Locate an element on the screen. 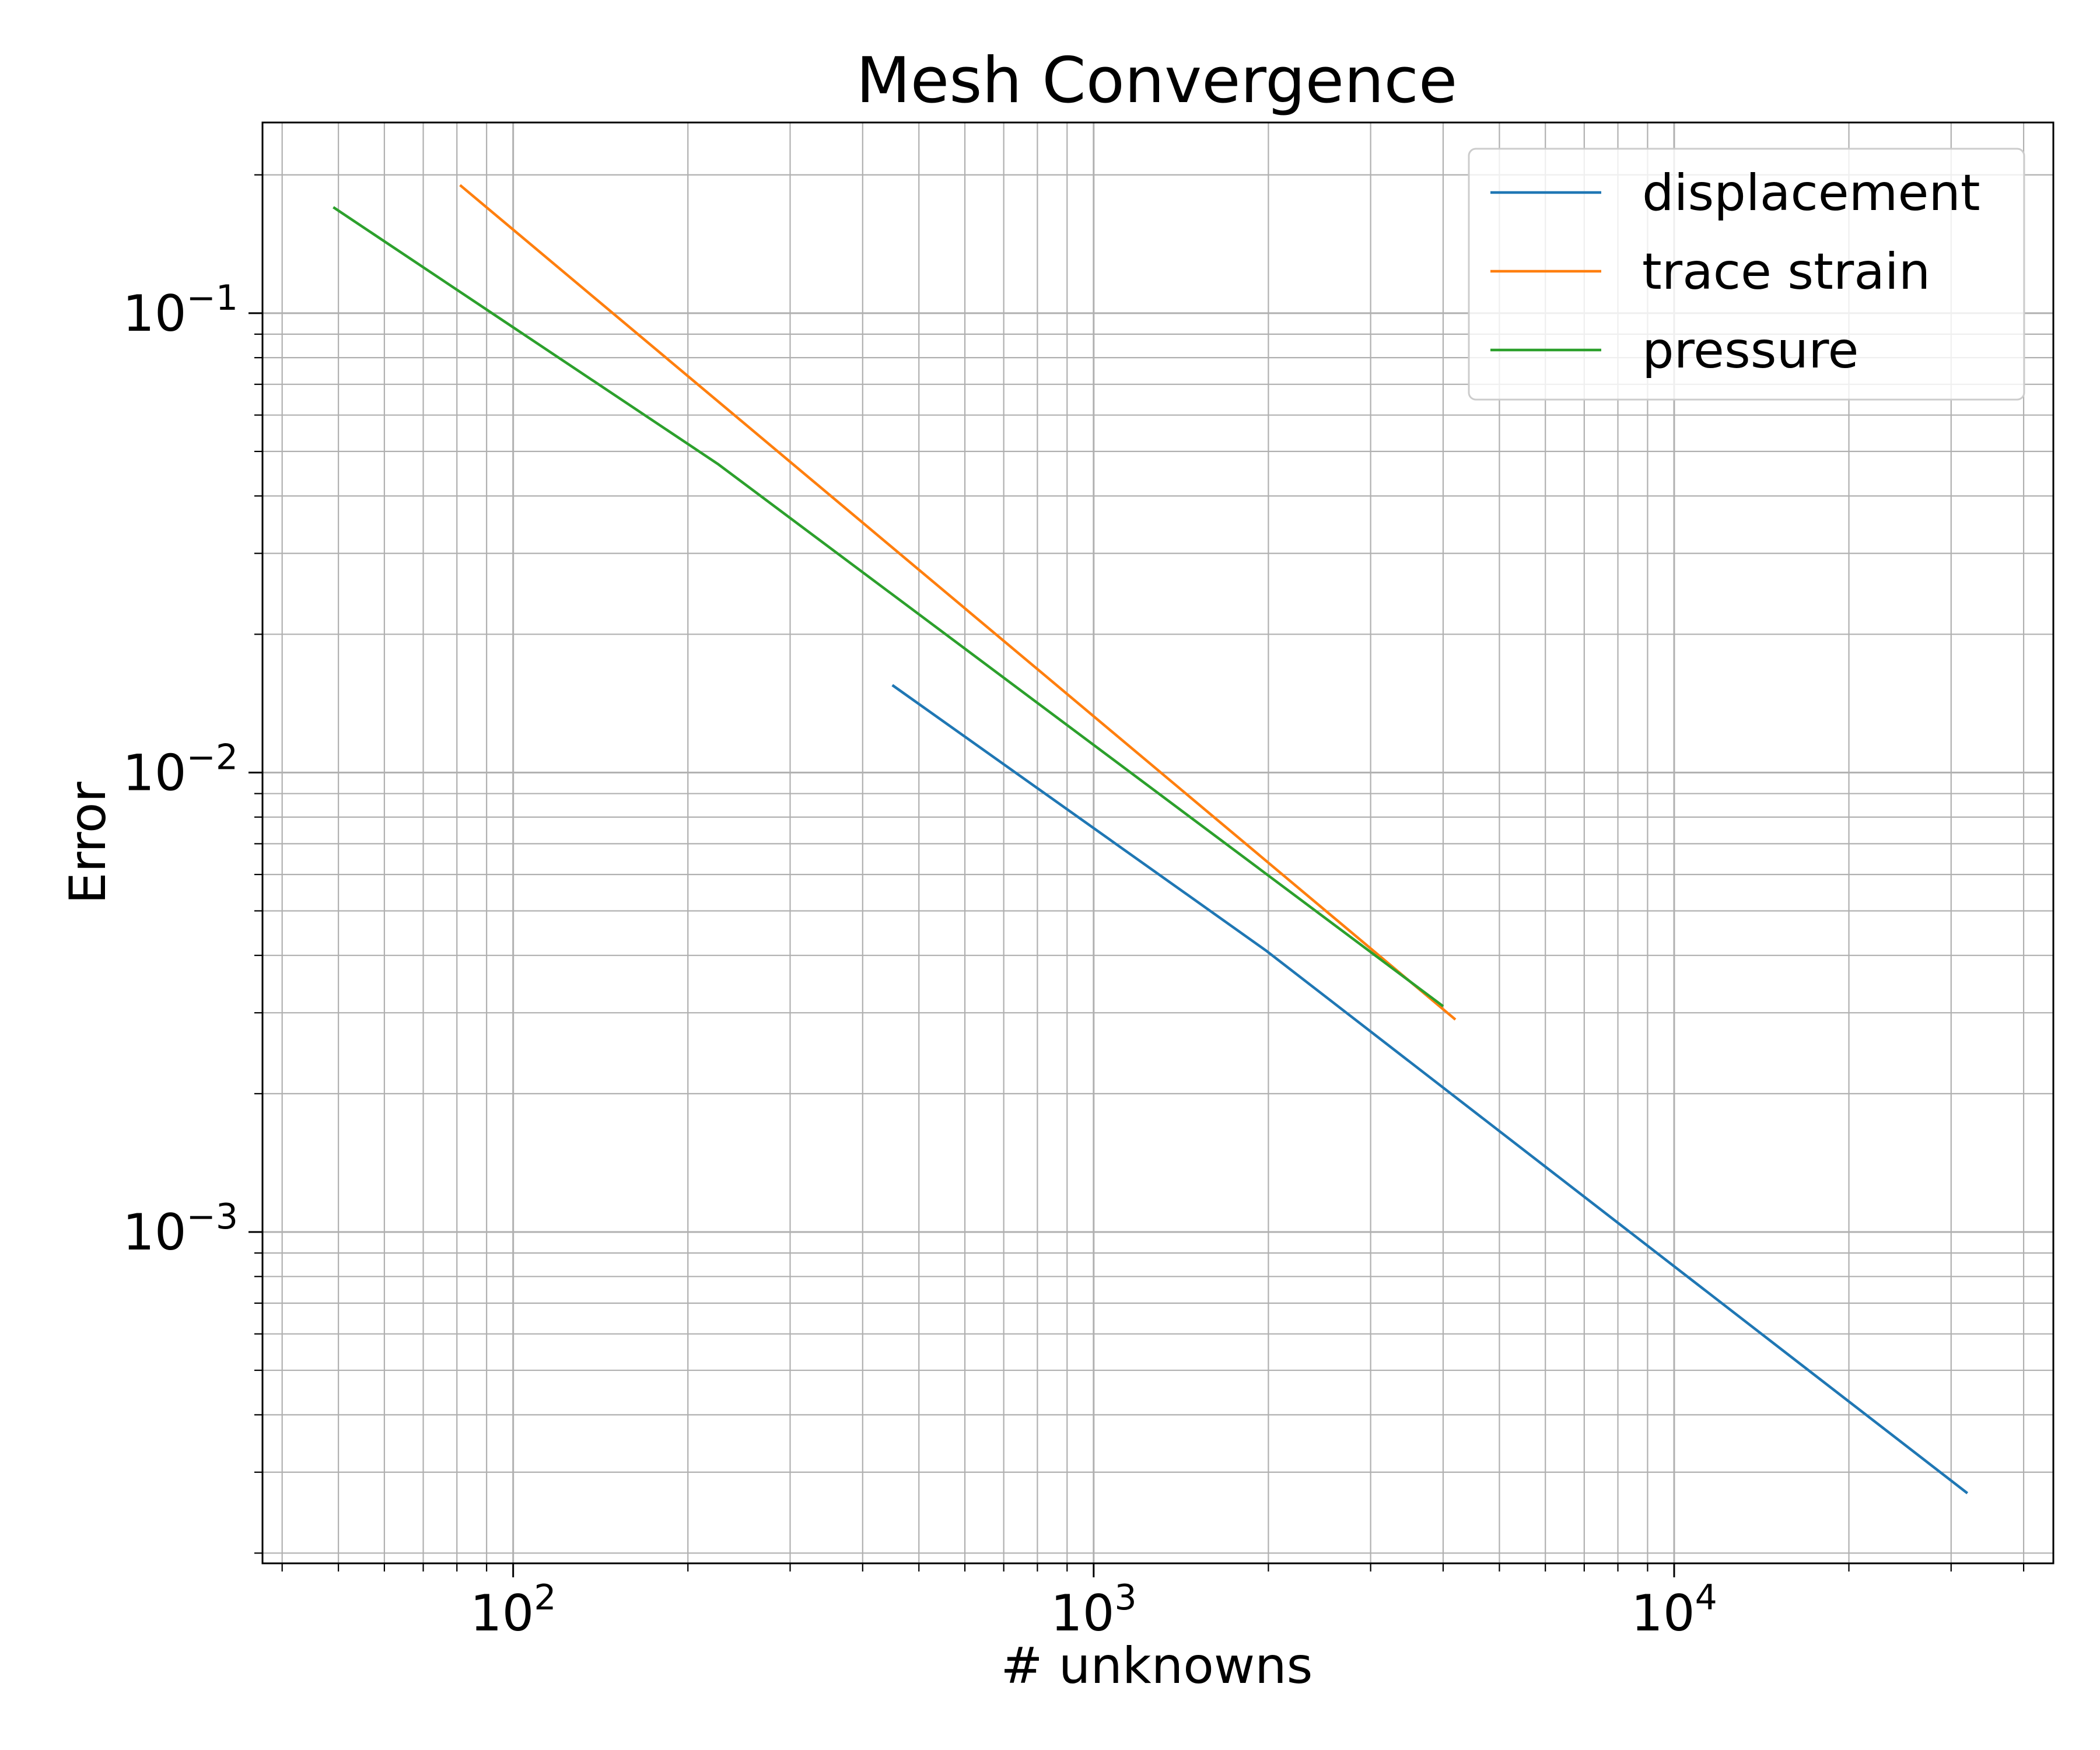 This screenshot has width=2100, height=1750. legend-label: pressure is located at coordinates (1750, 350).